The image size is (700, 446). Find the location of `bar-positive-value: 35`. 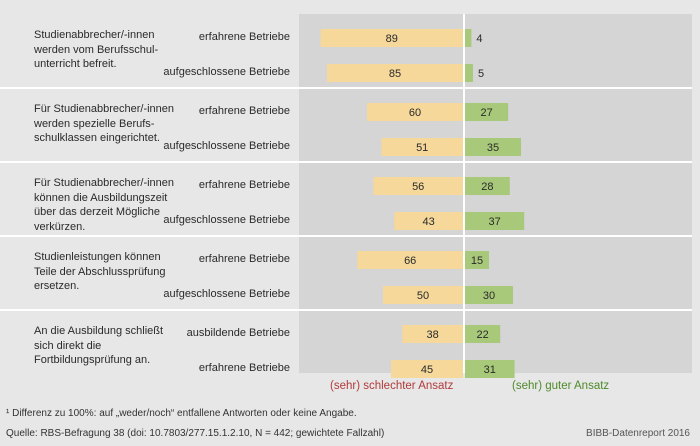

bar-positive-value: 35 is located at coordinates (493, 148).